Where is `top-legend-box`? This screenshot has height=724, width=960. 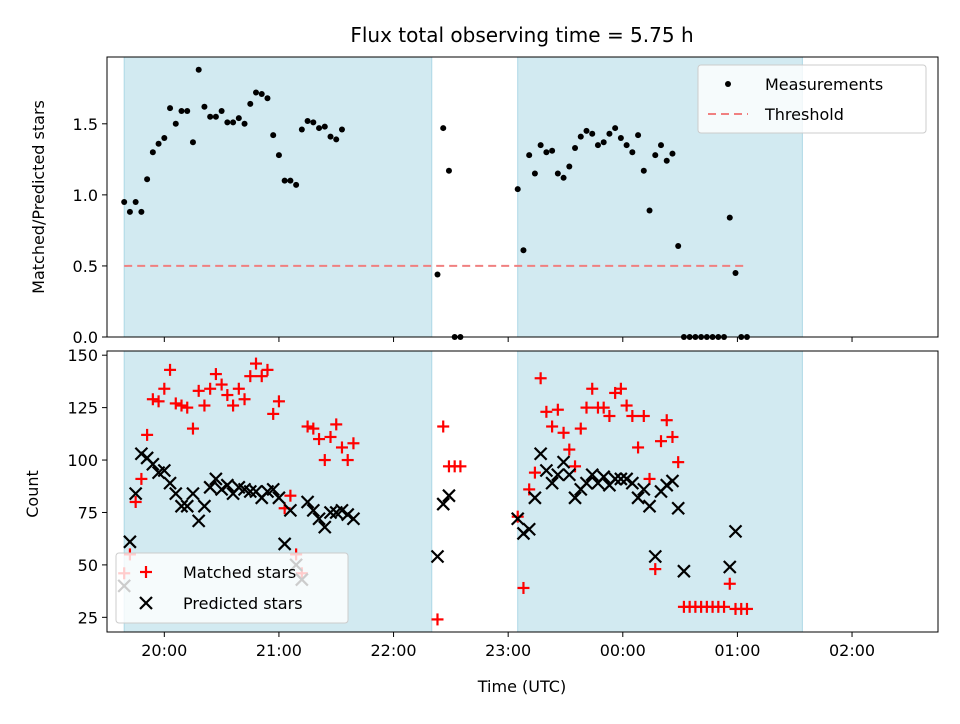 top-legend-box is located at coordinates (812, 99).